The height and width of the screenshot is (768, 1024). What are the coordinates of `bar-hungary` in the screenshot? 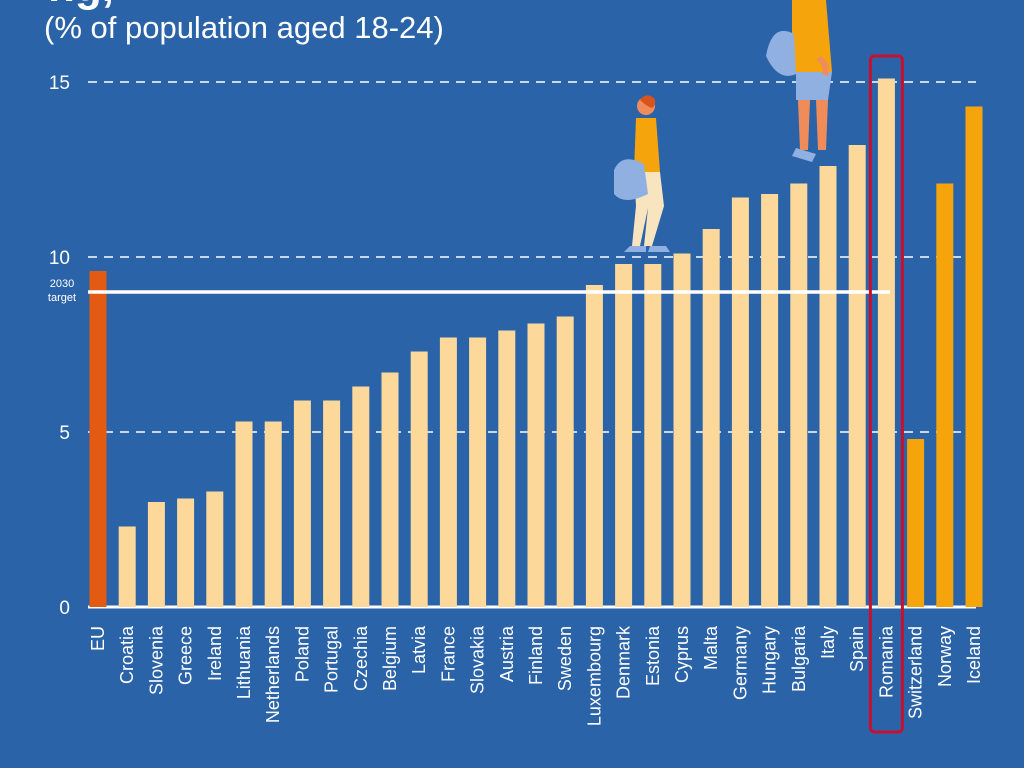 It's located at (770, 400).